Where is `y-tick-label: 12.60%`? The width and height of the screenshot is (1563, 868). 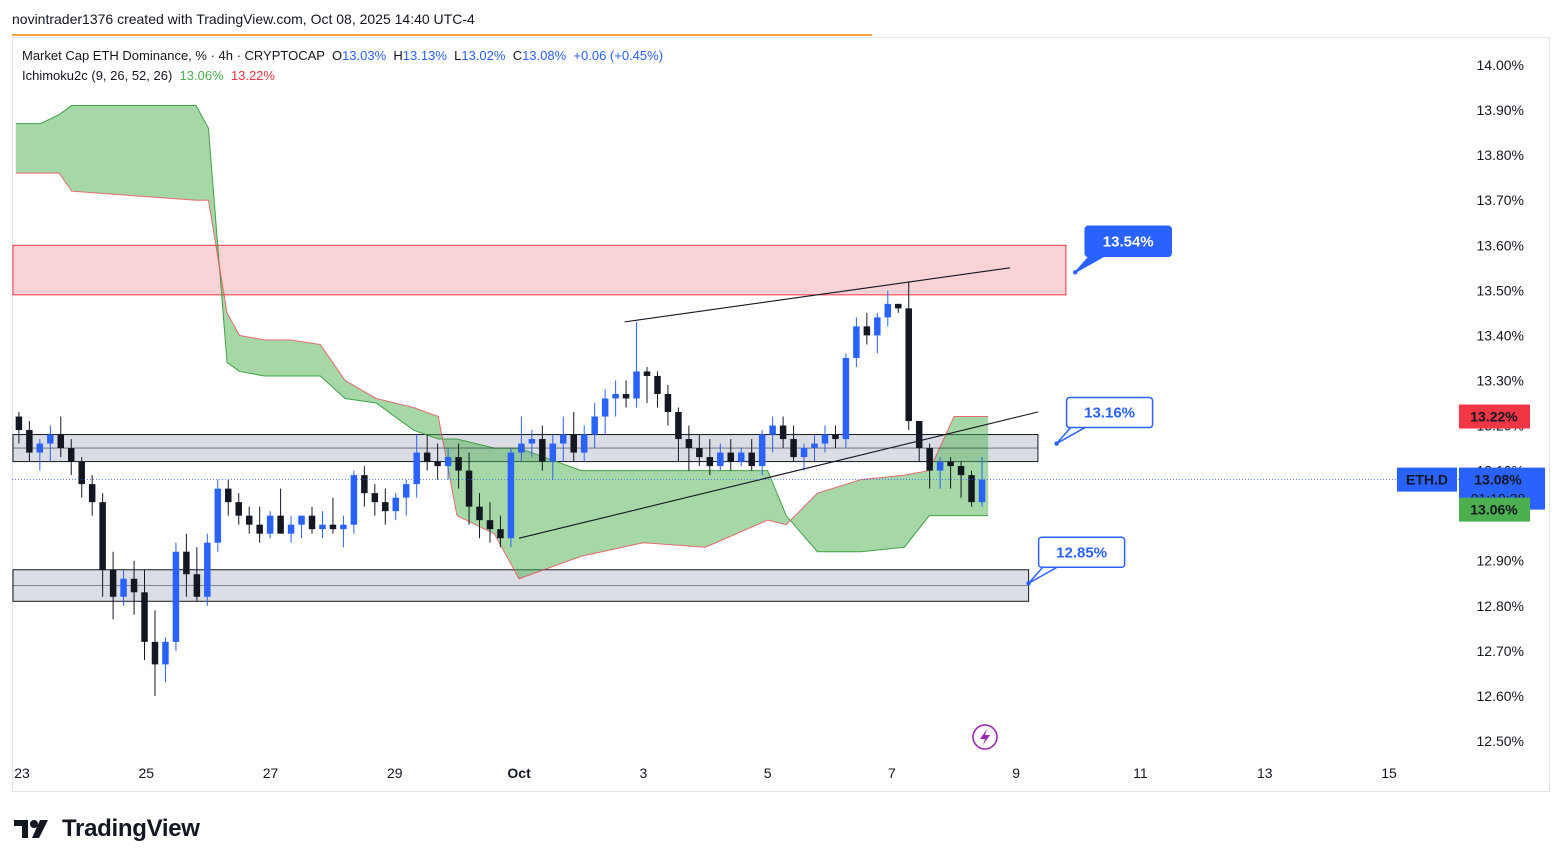 y-tick-label: 12.60% is located at coordinates (1500, 696).